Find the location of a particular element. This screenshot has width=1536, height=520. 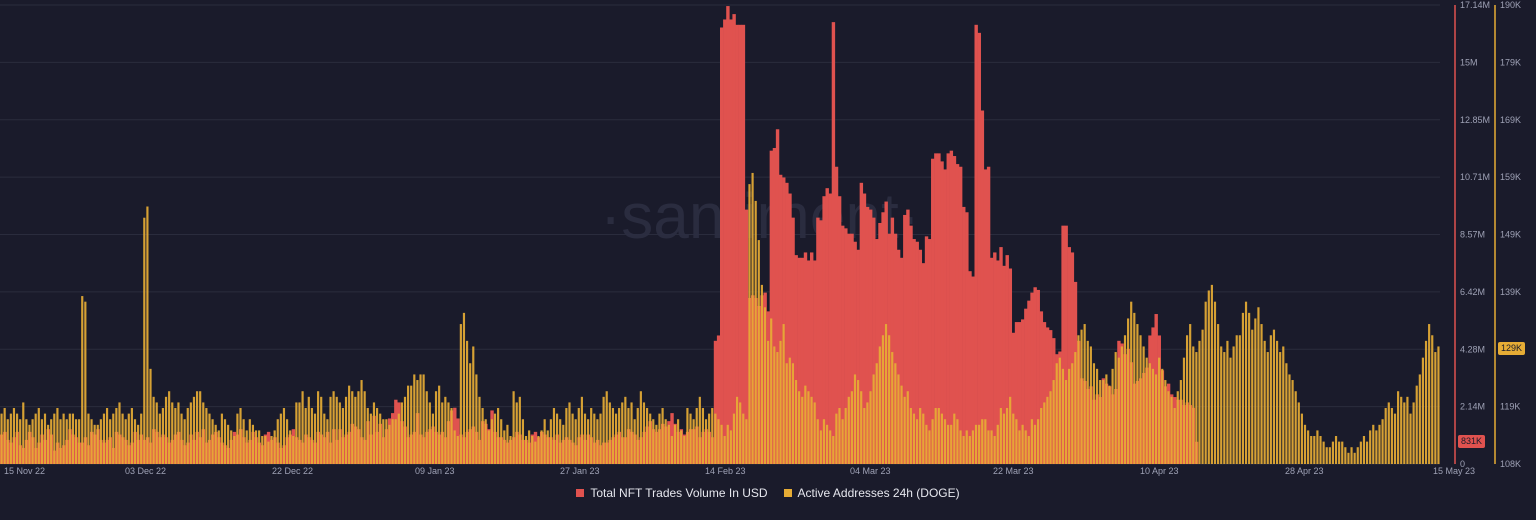

right-axis-tick-label: 159K is located at coordinates (1510, 177).